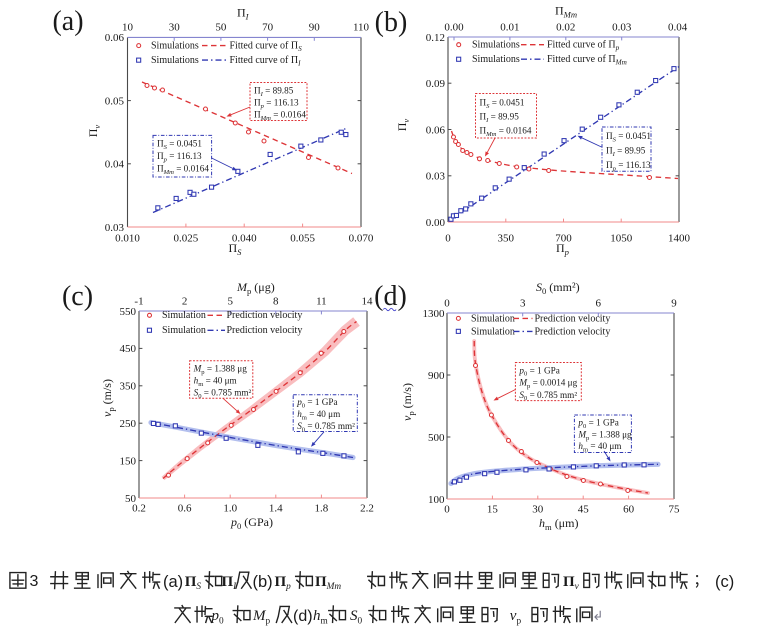  Describe the element at coordinates (276, 302) in the screenshot. I see `svg-text: 8` at that location.